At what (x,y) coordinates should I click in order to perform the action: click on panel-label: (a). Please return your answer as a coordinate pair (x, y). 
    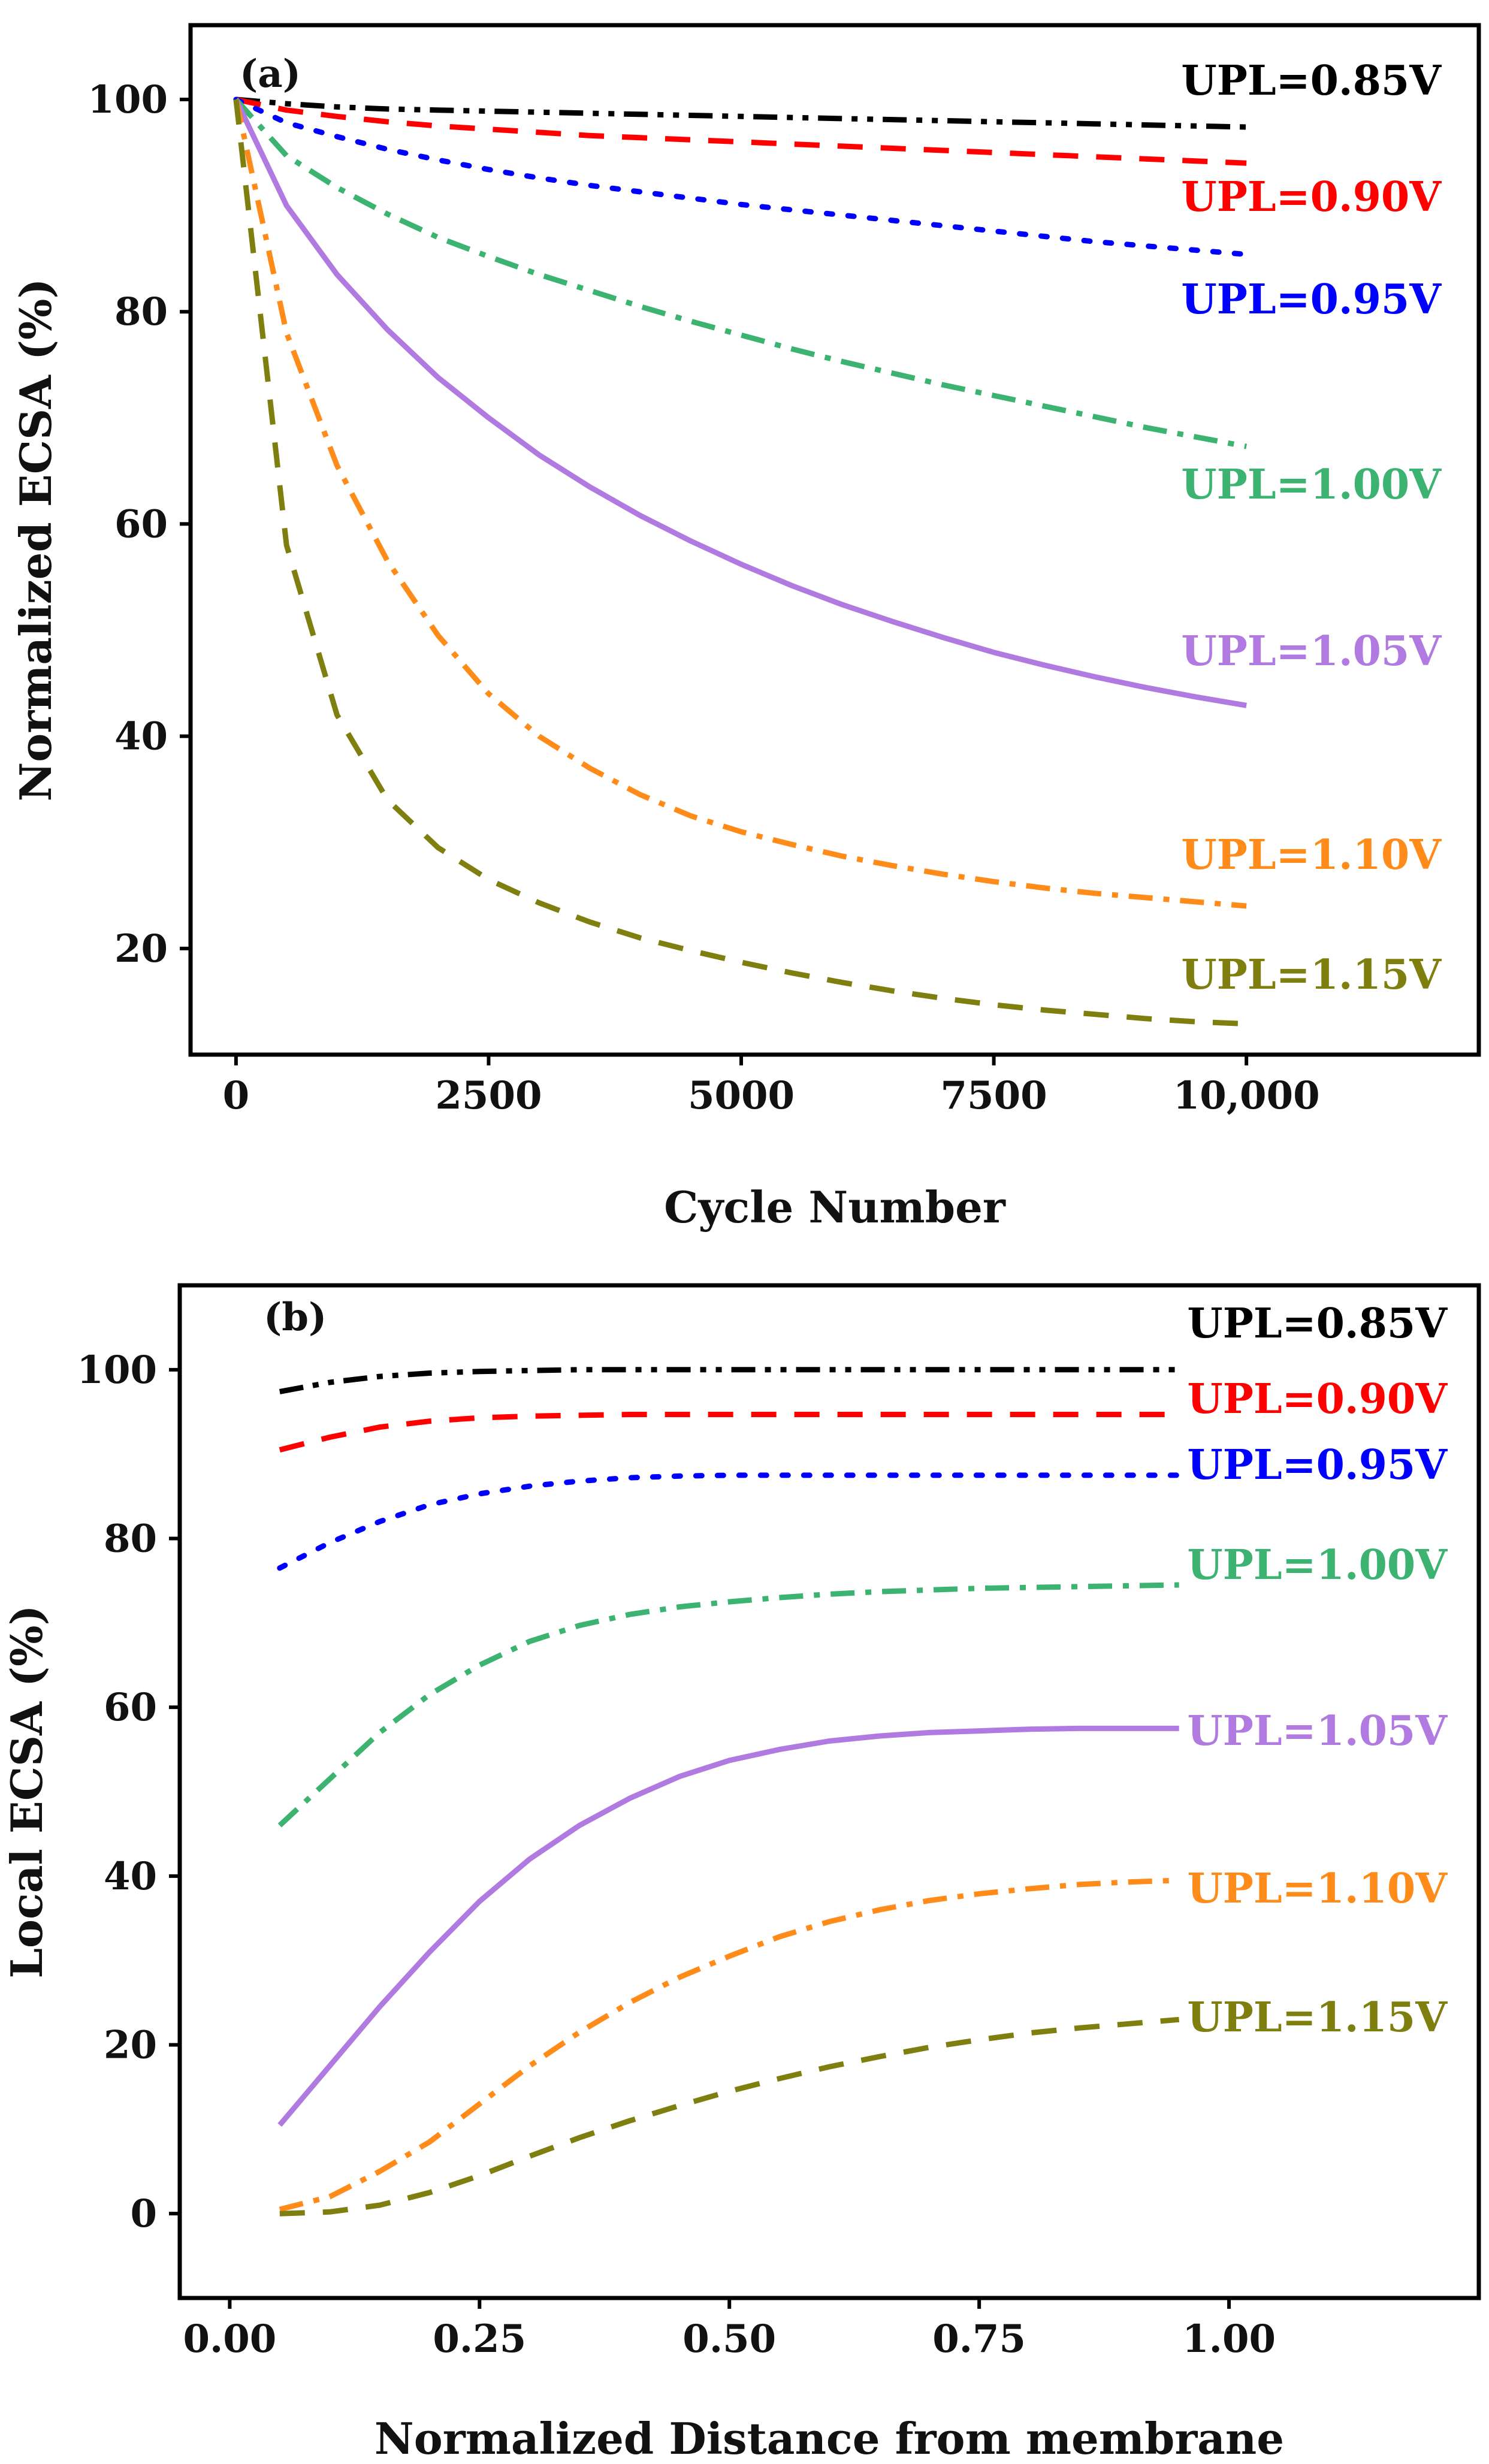
    Looking at the image, I should click on (270, 74).